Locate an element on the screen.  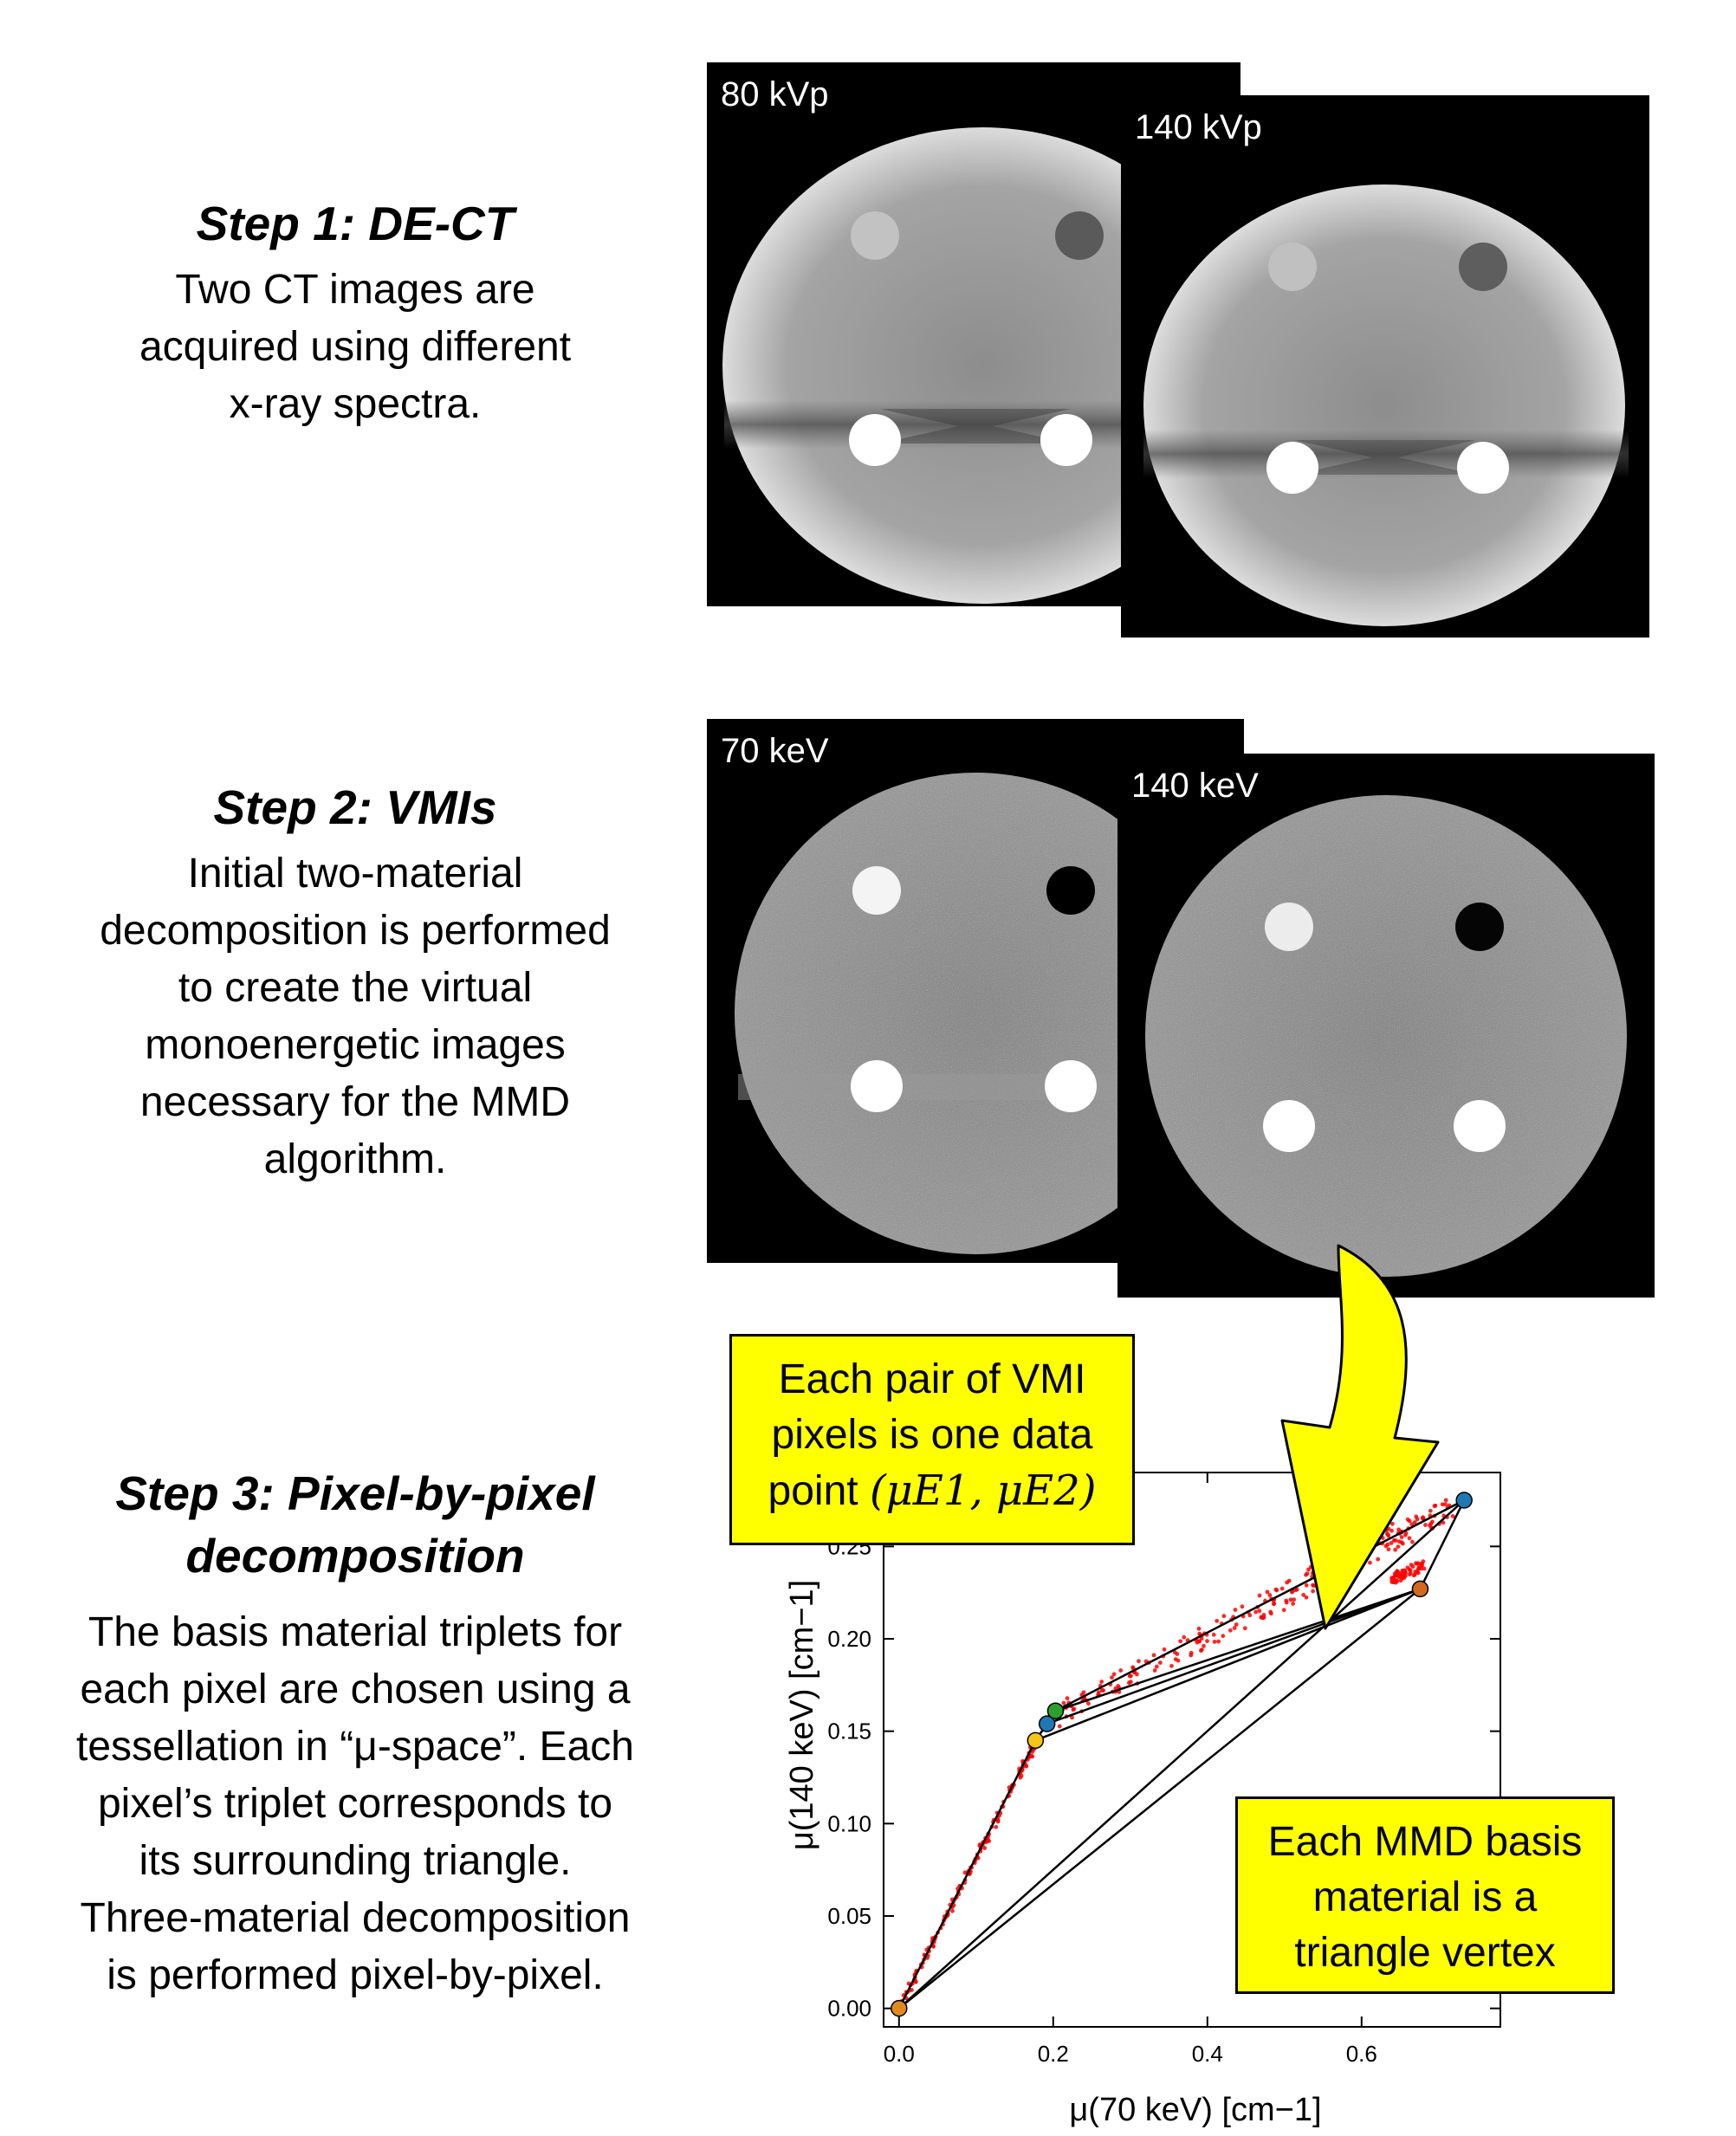
x-tick-label: 0.6 is located at coordinates (1361, 2054).